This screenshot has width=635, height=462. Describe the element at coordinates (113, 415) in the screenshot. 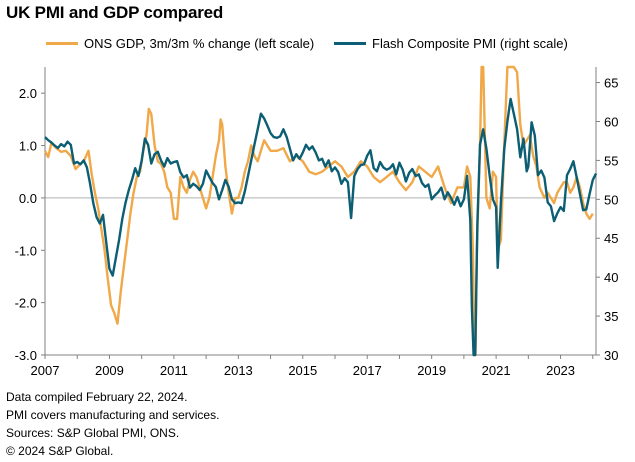

I see `footer-line-coverage: PMI covers manufacturing and services.` at that location.